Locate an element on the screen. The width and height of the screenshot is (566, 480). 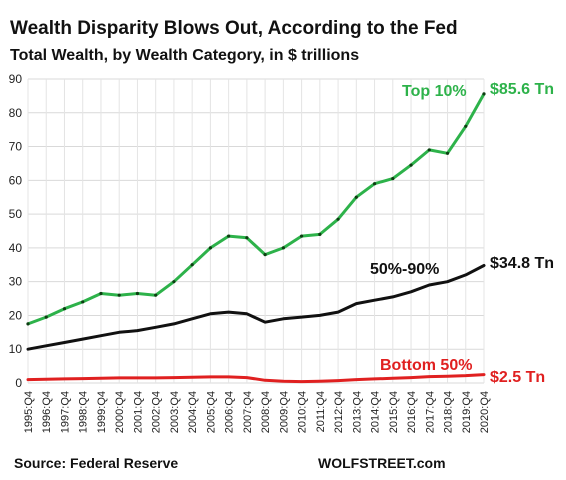
x-tick-label: 1995:Q4 is located at coordinates (29, 412).